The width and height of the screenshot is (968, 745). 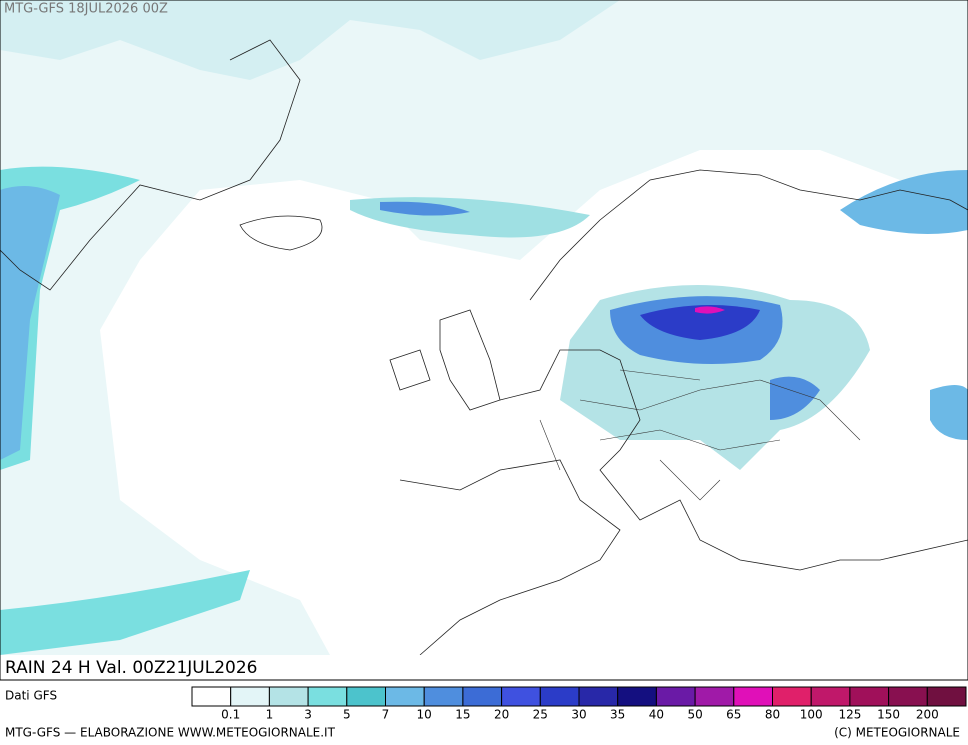 What do you see at coordinates (540, 715) in the screenshot?
I see `colorbar-label: 25` at bounding box center [540, 715].